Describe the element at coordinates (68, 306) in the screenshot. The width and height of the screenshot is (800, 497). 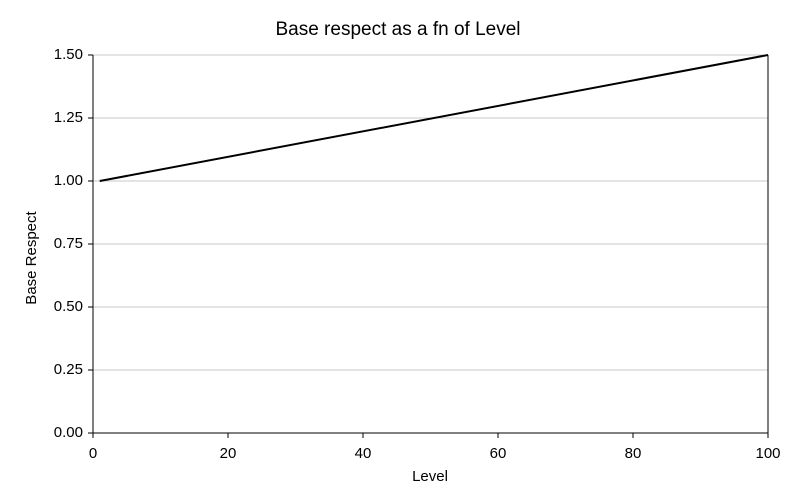
I see `y-tick-label: 0.50` at that location.